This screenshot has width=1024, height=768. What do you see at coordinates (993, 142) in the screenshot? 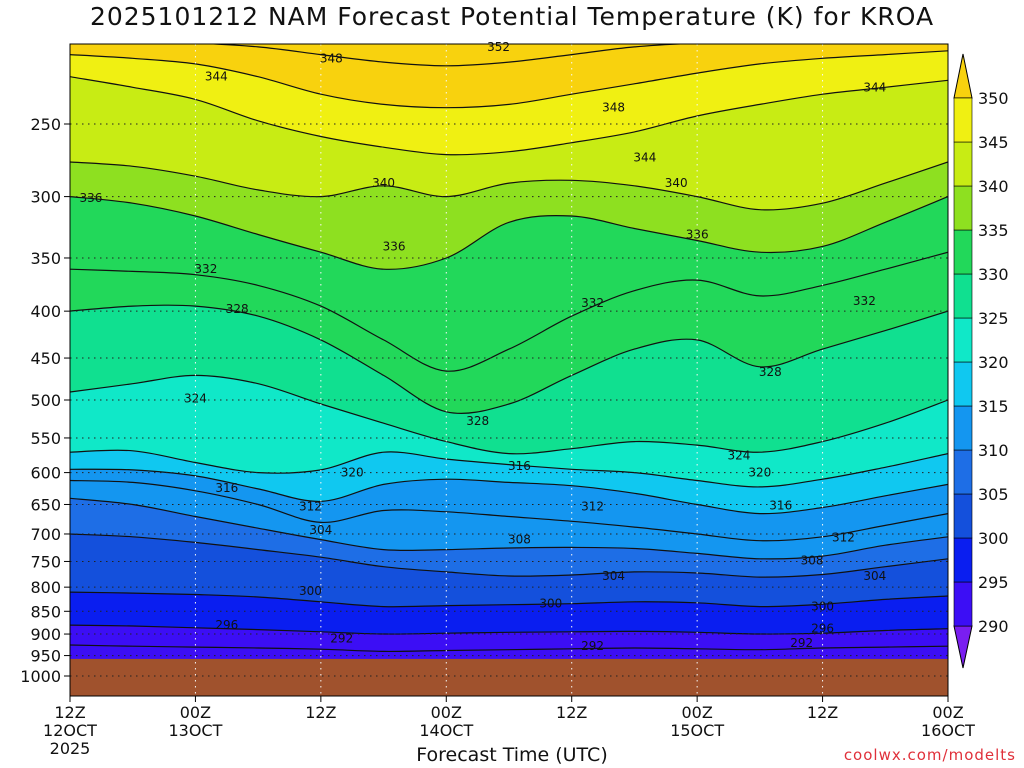
I see `colorbar-tick-label: 345` at bounding box center [993, 142].